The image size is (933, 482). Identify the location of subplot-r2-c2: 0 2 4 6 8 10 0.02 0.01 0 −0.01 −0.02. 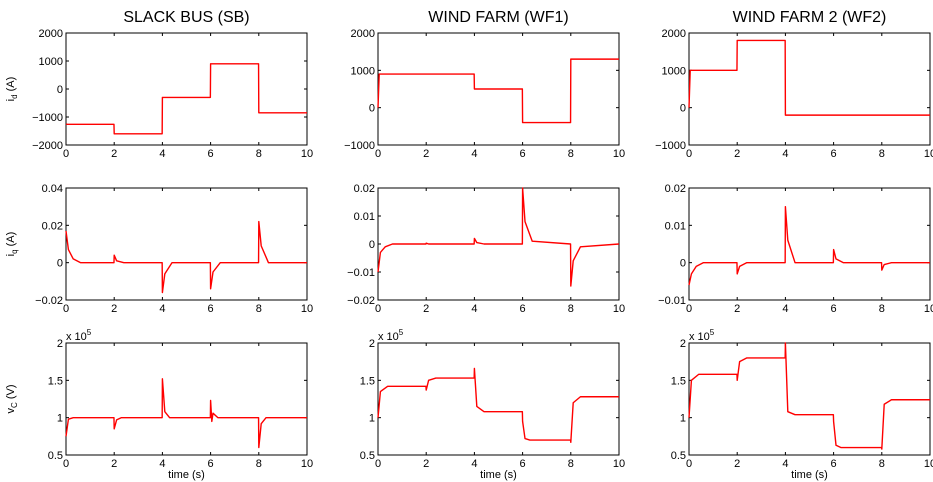
(486, 249).